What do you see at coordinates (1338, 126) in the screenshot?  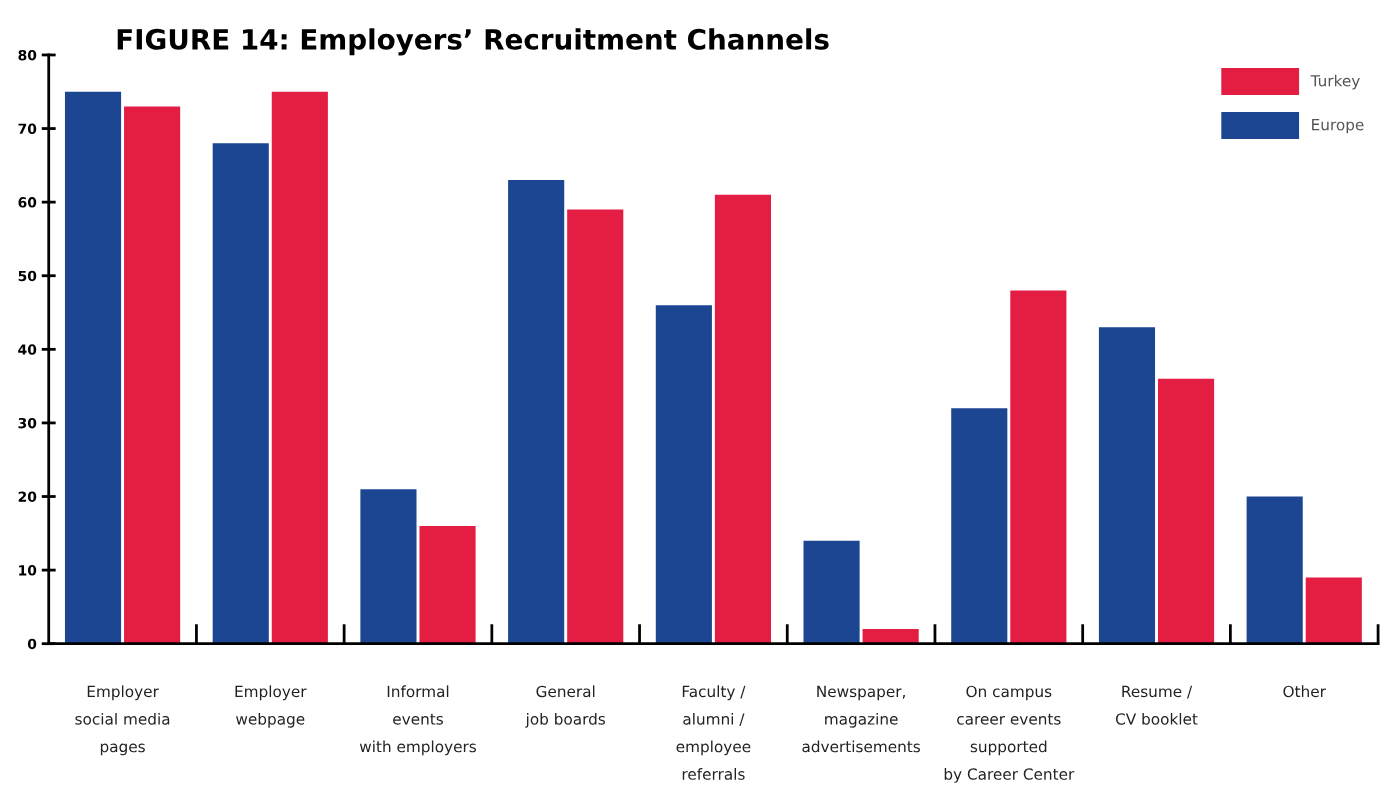 I see `legend-label: Europe` at bounding box center [1338, 126].